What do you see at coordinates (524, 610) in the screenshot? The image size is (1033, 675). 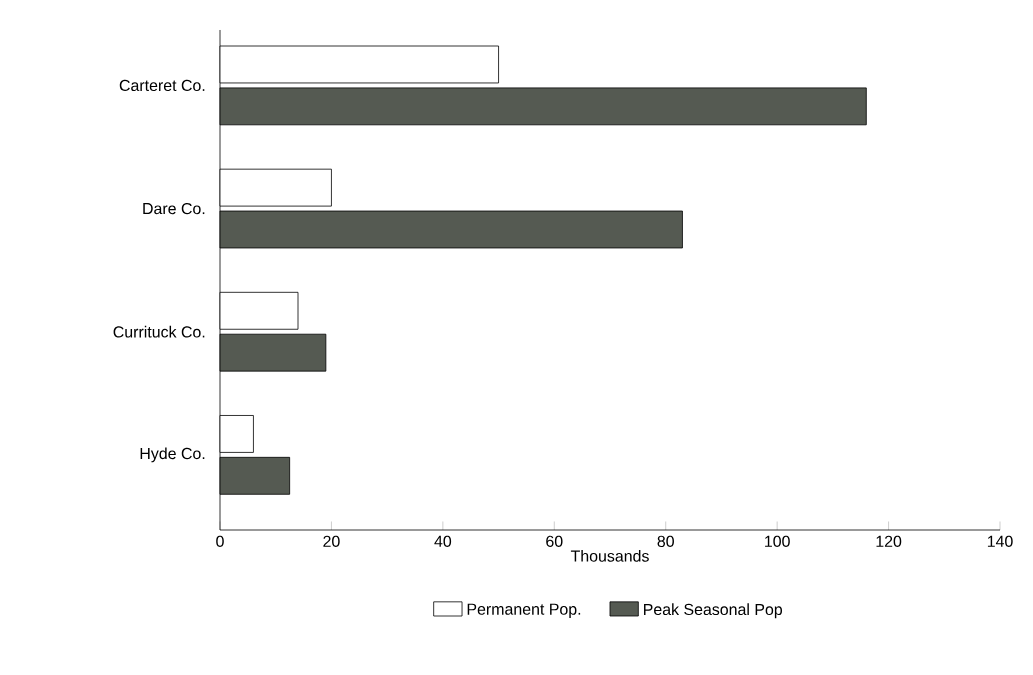 I see `legend-label: Permanent Pop.` at bounding box center [524, 610].